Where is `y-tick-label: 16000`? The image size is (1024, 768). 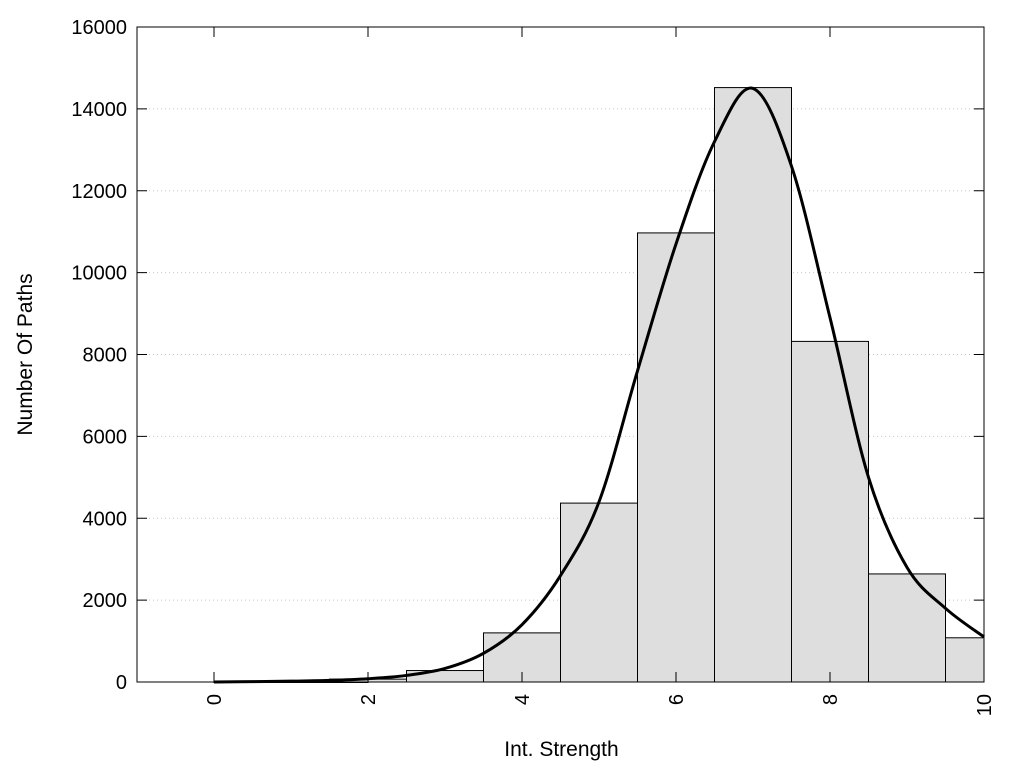
y-tick-label: 16000 is located at coordinates (99, 28).